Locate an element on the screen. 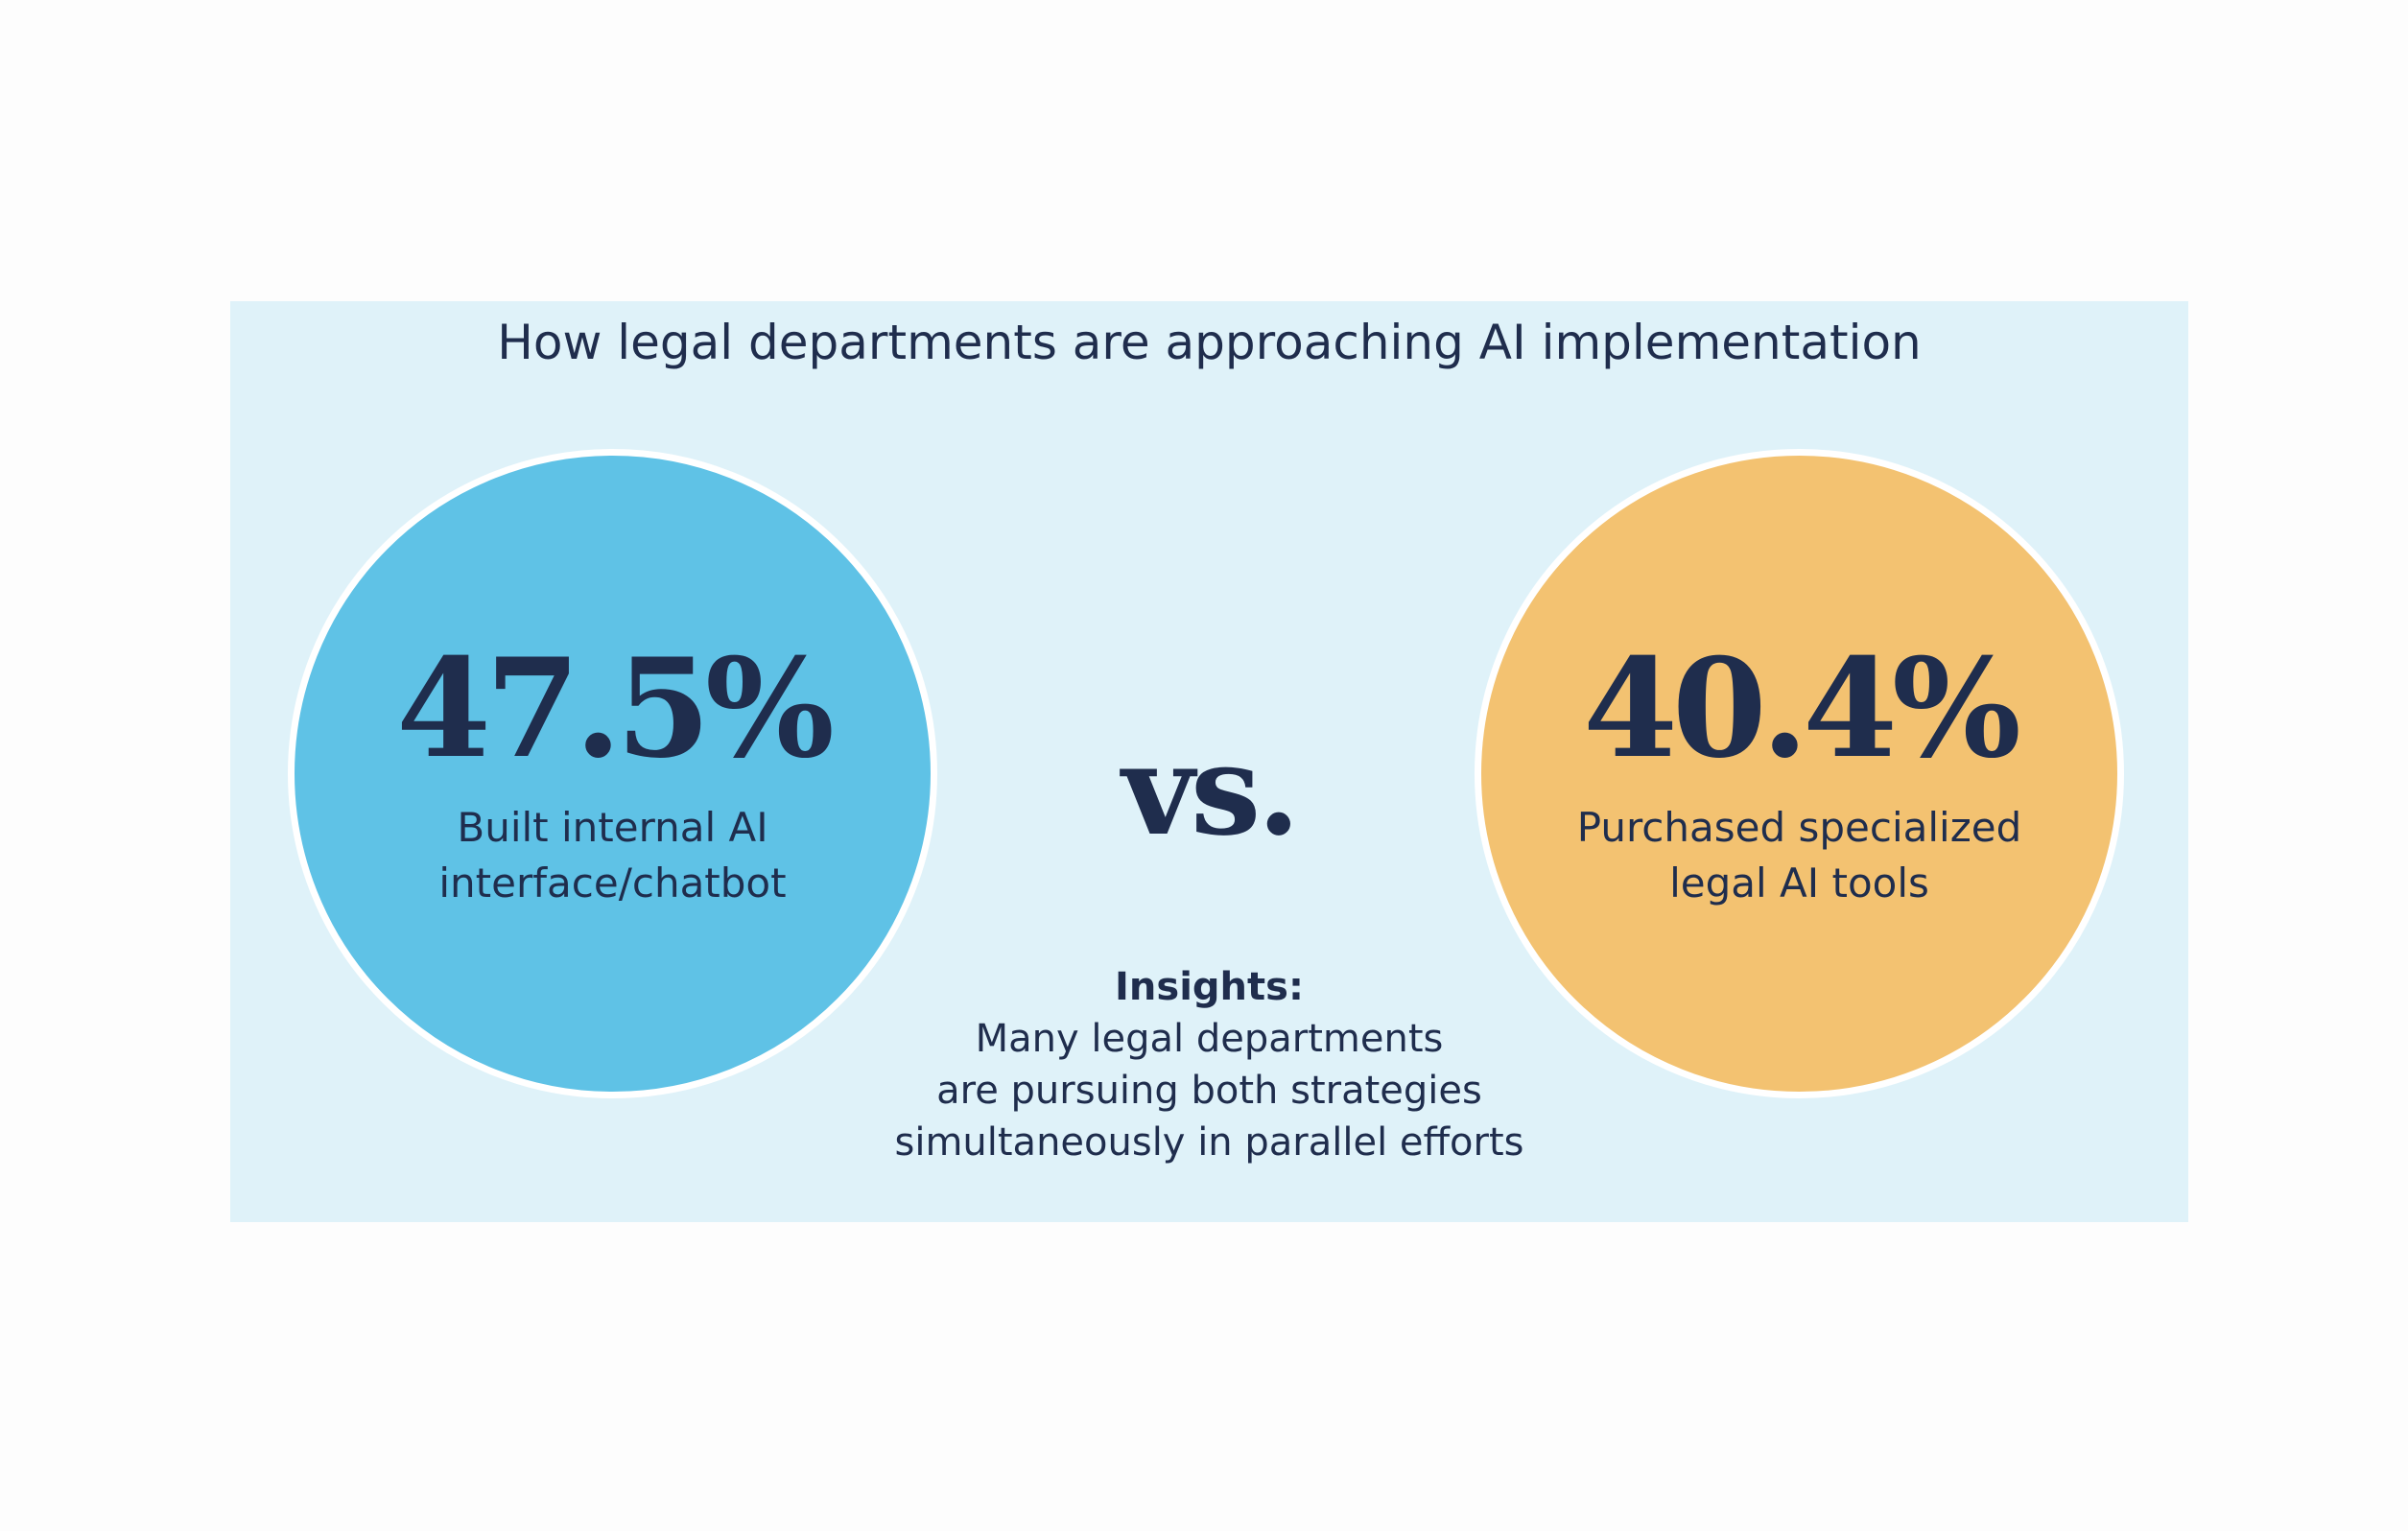  left-stat-label: Built internal AI interface/chatbot is located at coordinates (612, 855).